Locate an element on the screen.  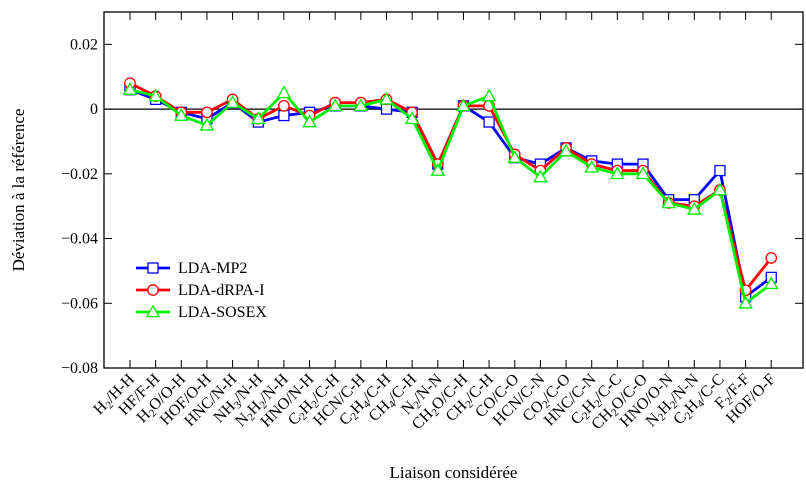
y-tick-label: 0.02 is located at coordinates (84, 44).